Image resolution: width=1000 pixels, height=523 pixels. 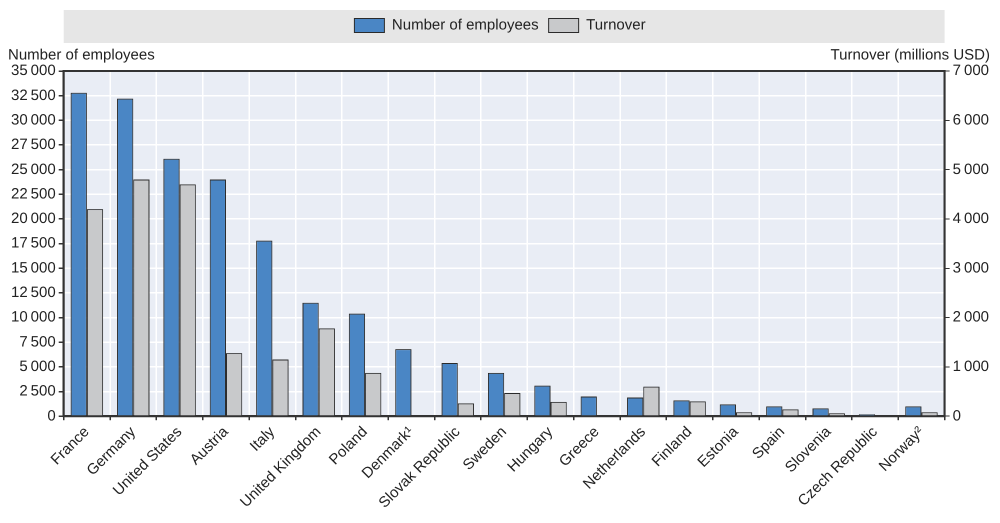 I want to click on legend-label: Number of employees, so click(x=465, y=25).